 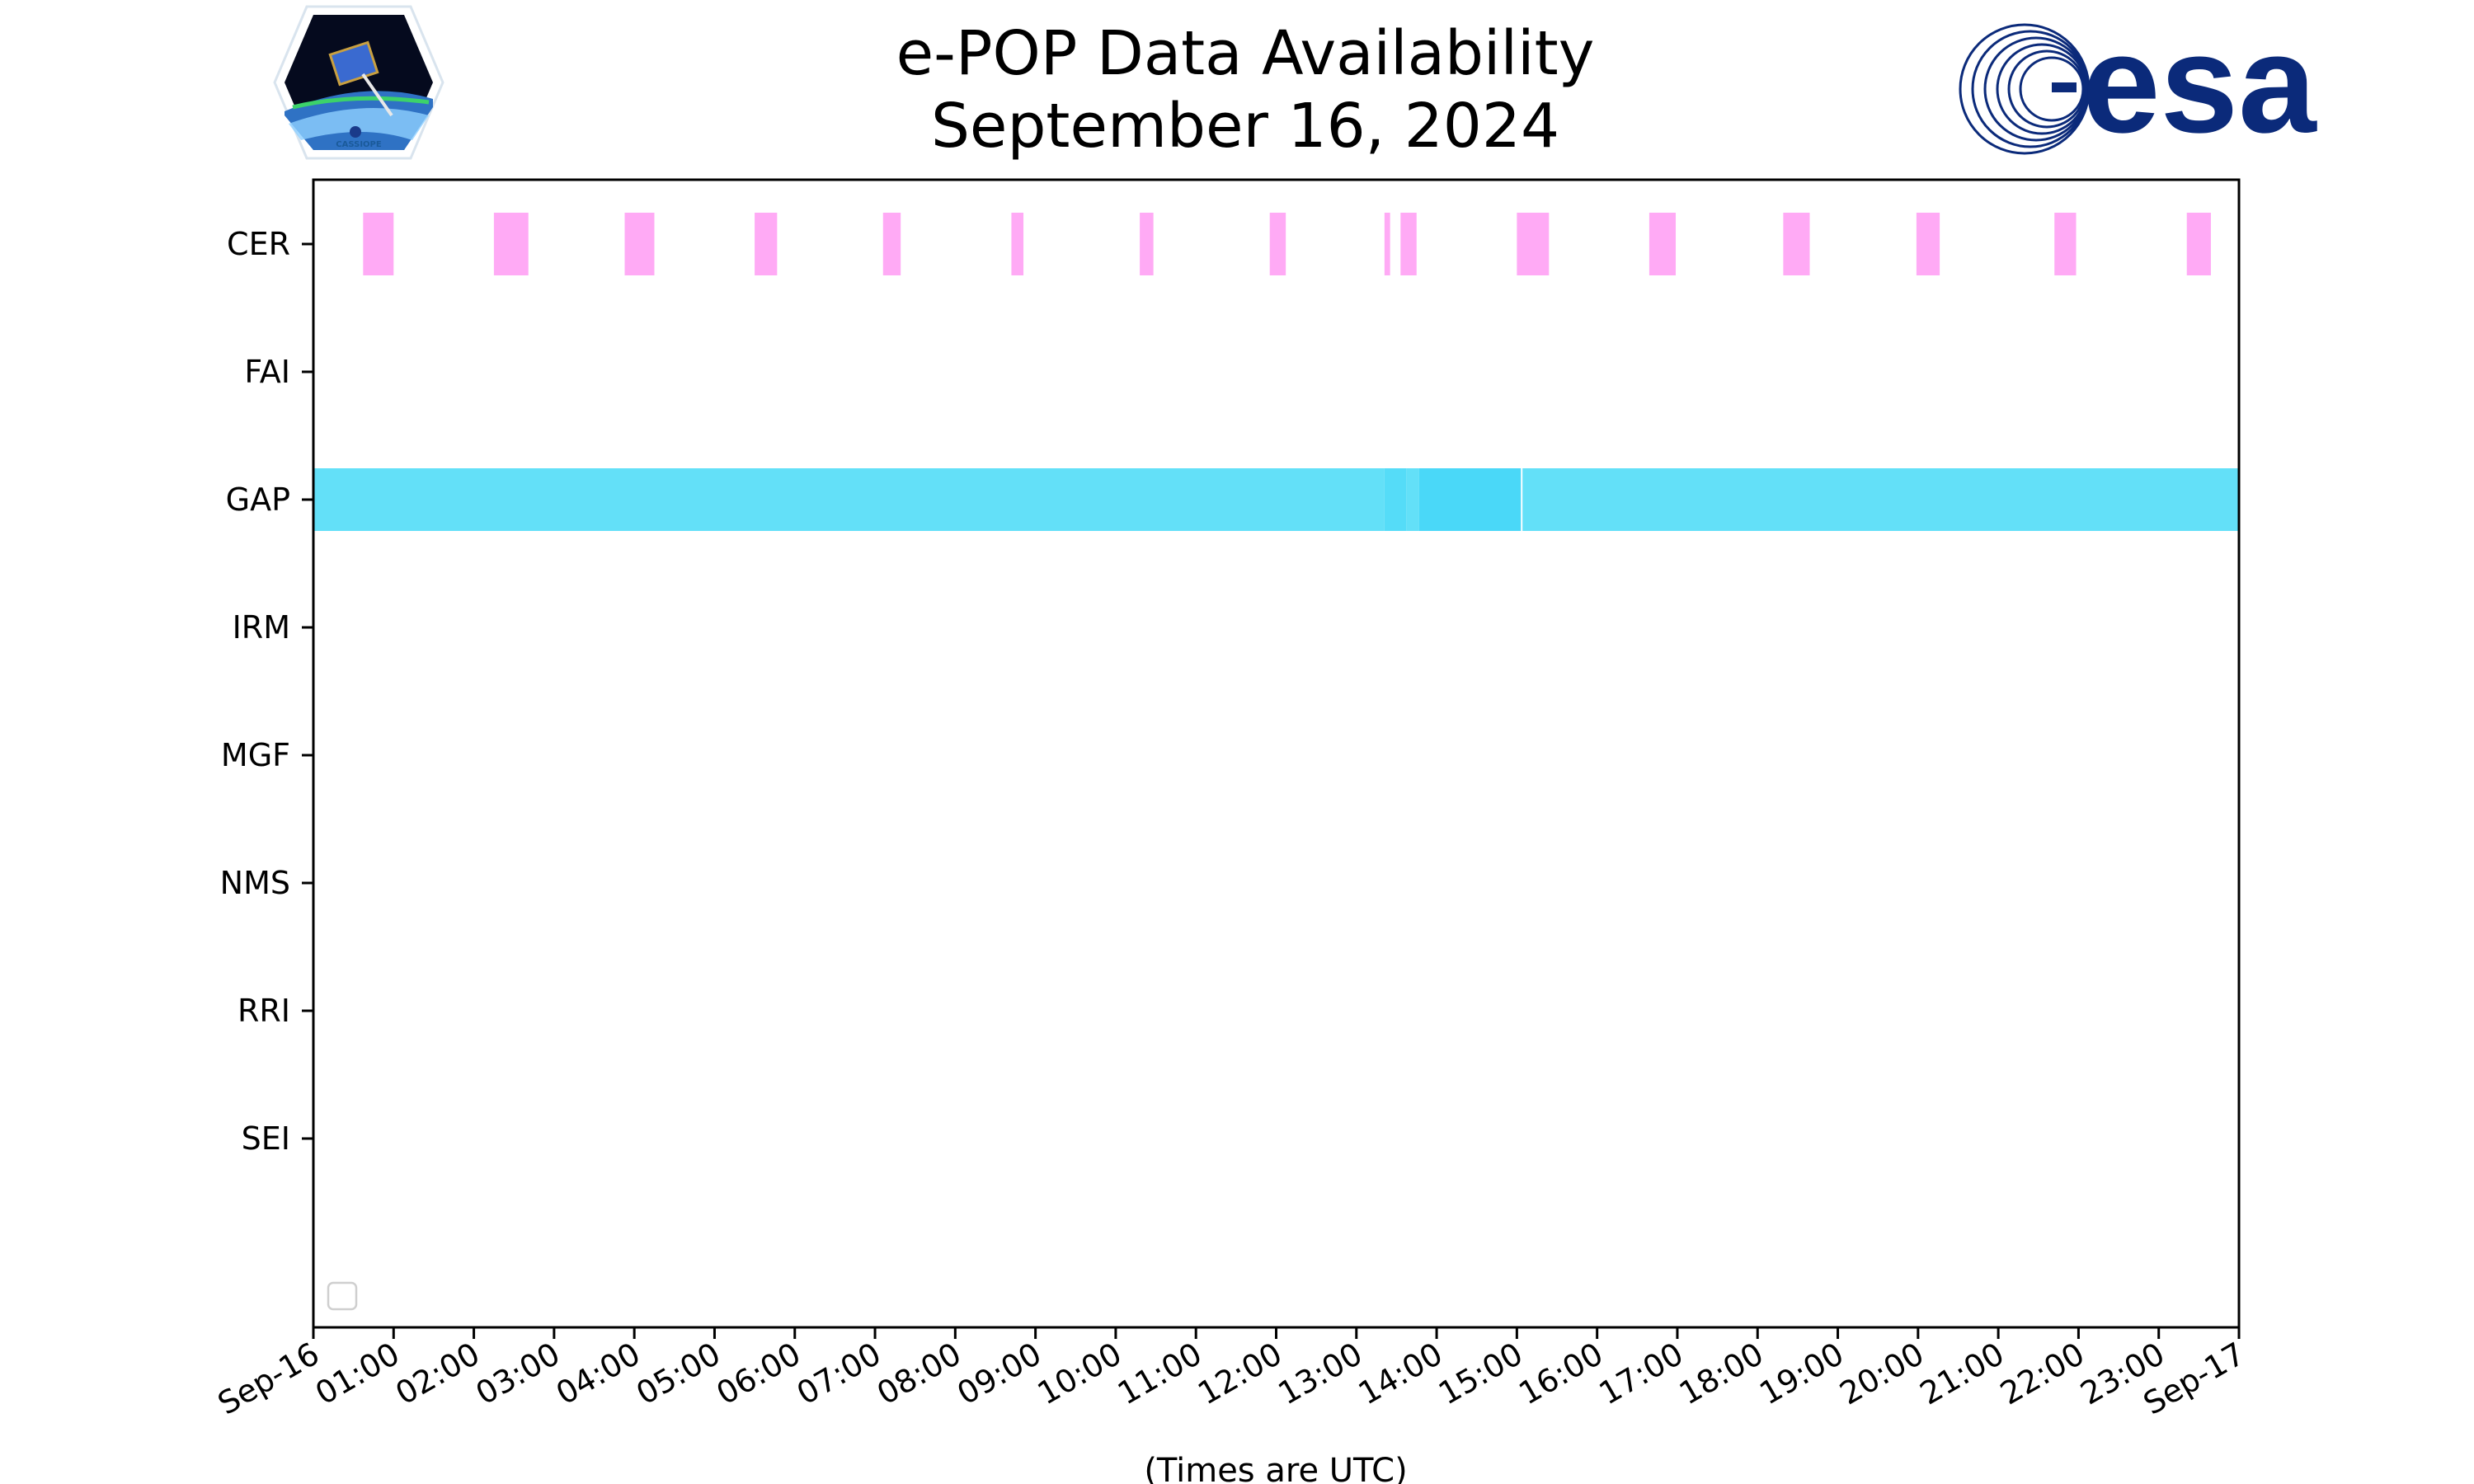 I want to click on y-tick-label-cer: CER, so click(x=258, y=244).